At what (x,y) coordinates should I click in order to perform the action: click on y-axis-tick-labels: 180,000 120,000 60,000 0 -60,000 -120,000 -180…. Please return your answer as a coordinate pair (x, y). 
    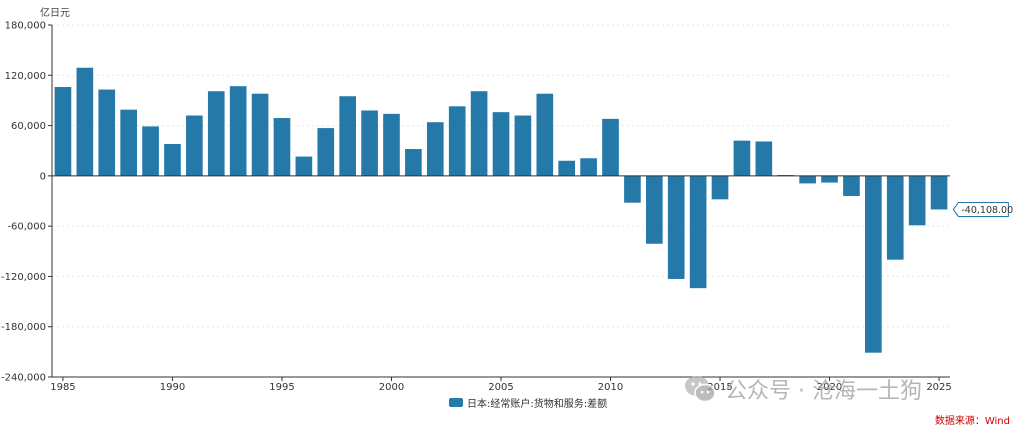
    Looking at the image, I should click on (23, 202).